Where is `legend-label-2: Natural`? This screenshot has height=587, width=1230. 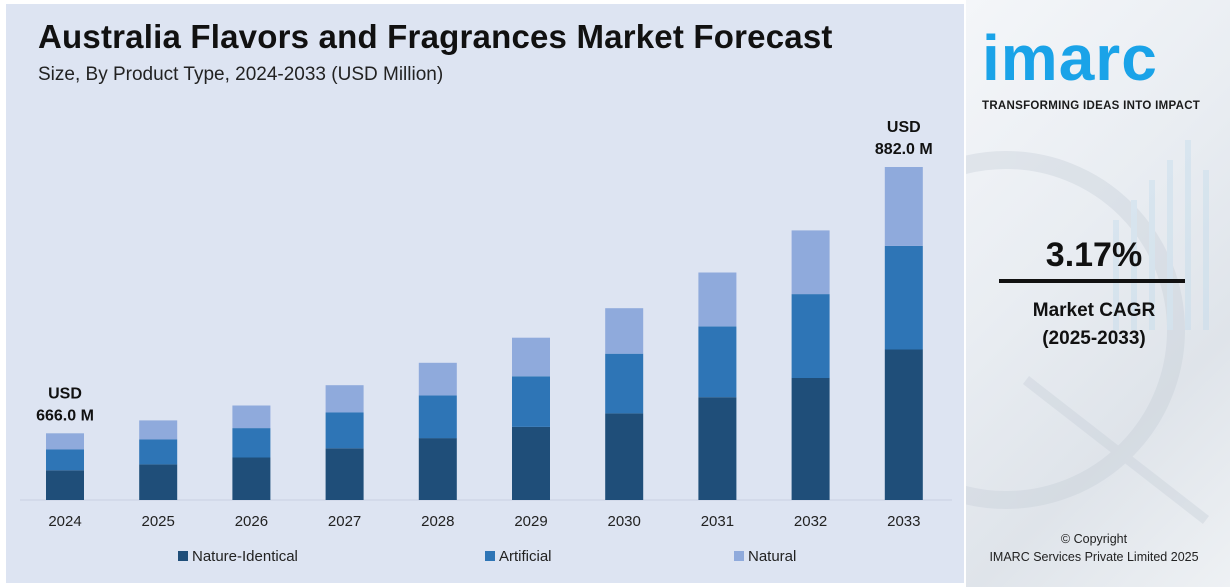
legend-label-2: Natural is located at coordinates (772, 556).